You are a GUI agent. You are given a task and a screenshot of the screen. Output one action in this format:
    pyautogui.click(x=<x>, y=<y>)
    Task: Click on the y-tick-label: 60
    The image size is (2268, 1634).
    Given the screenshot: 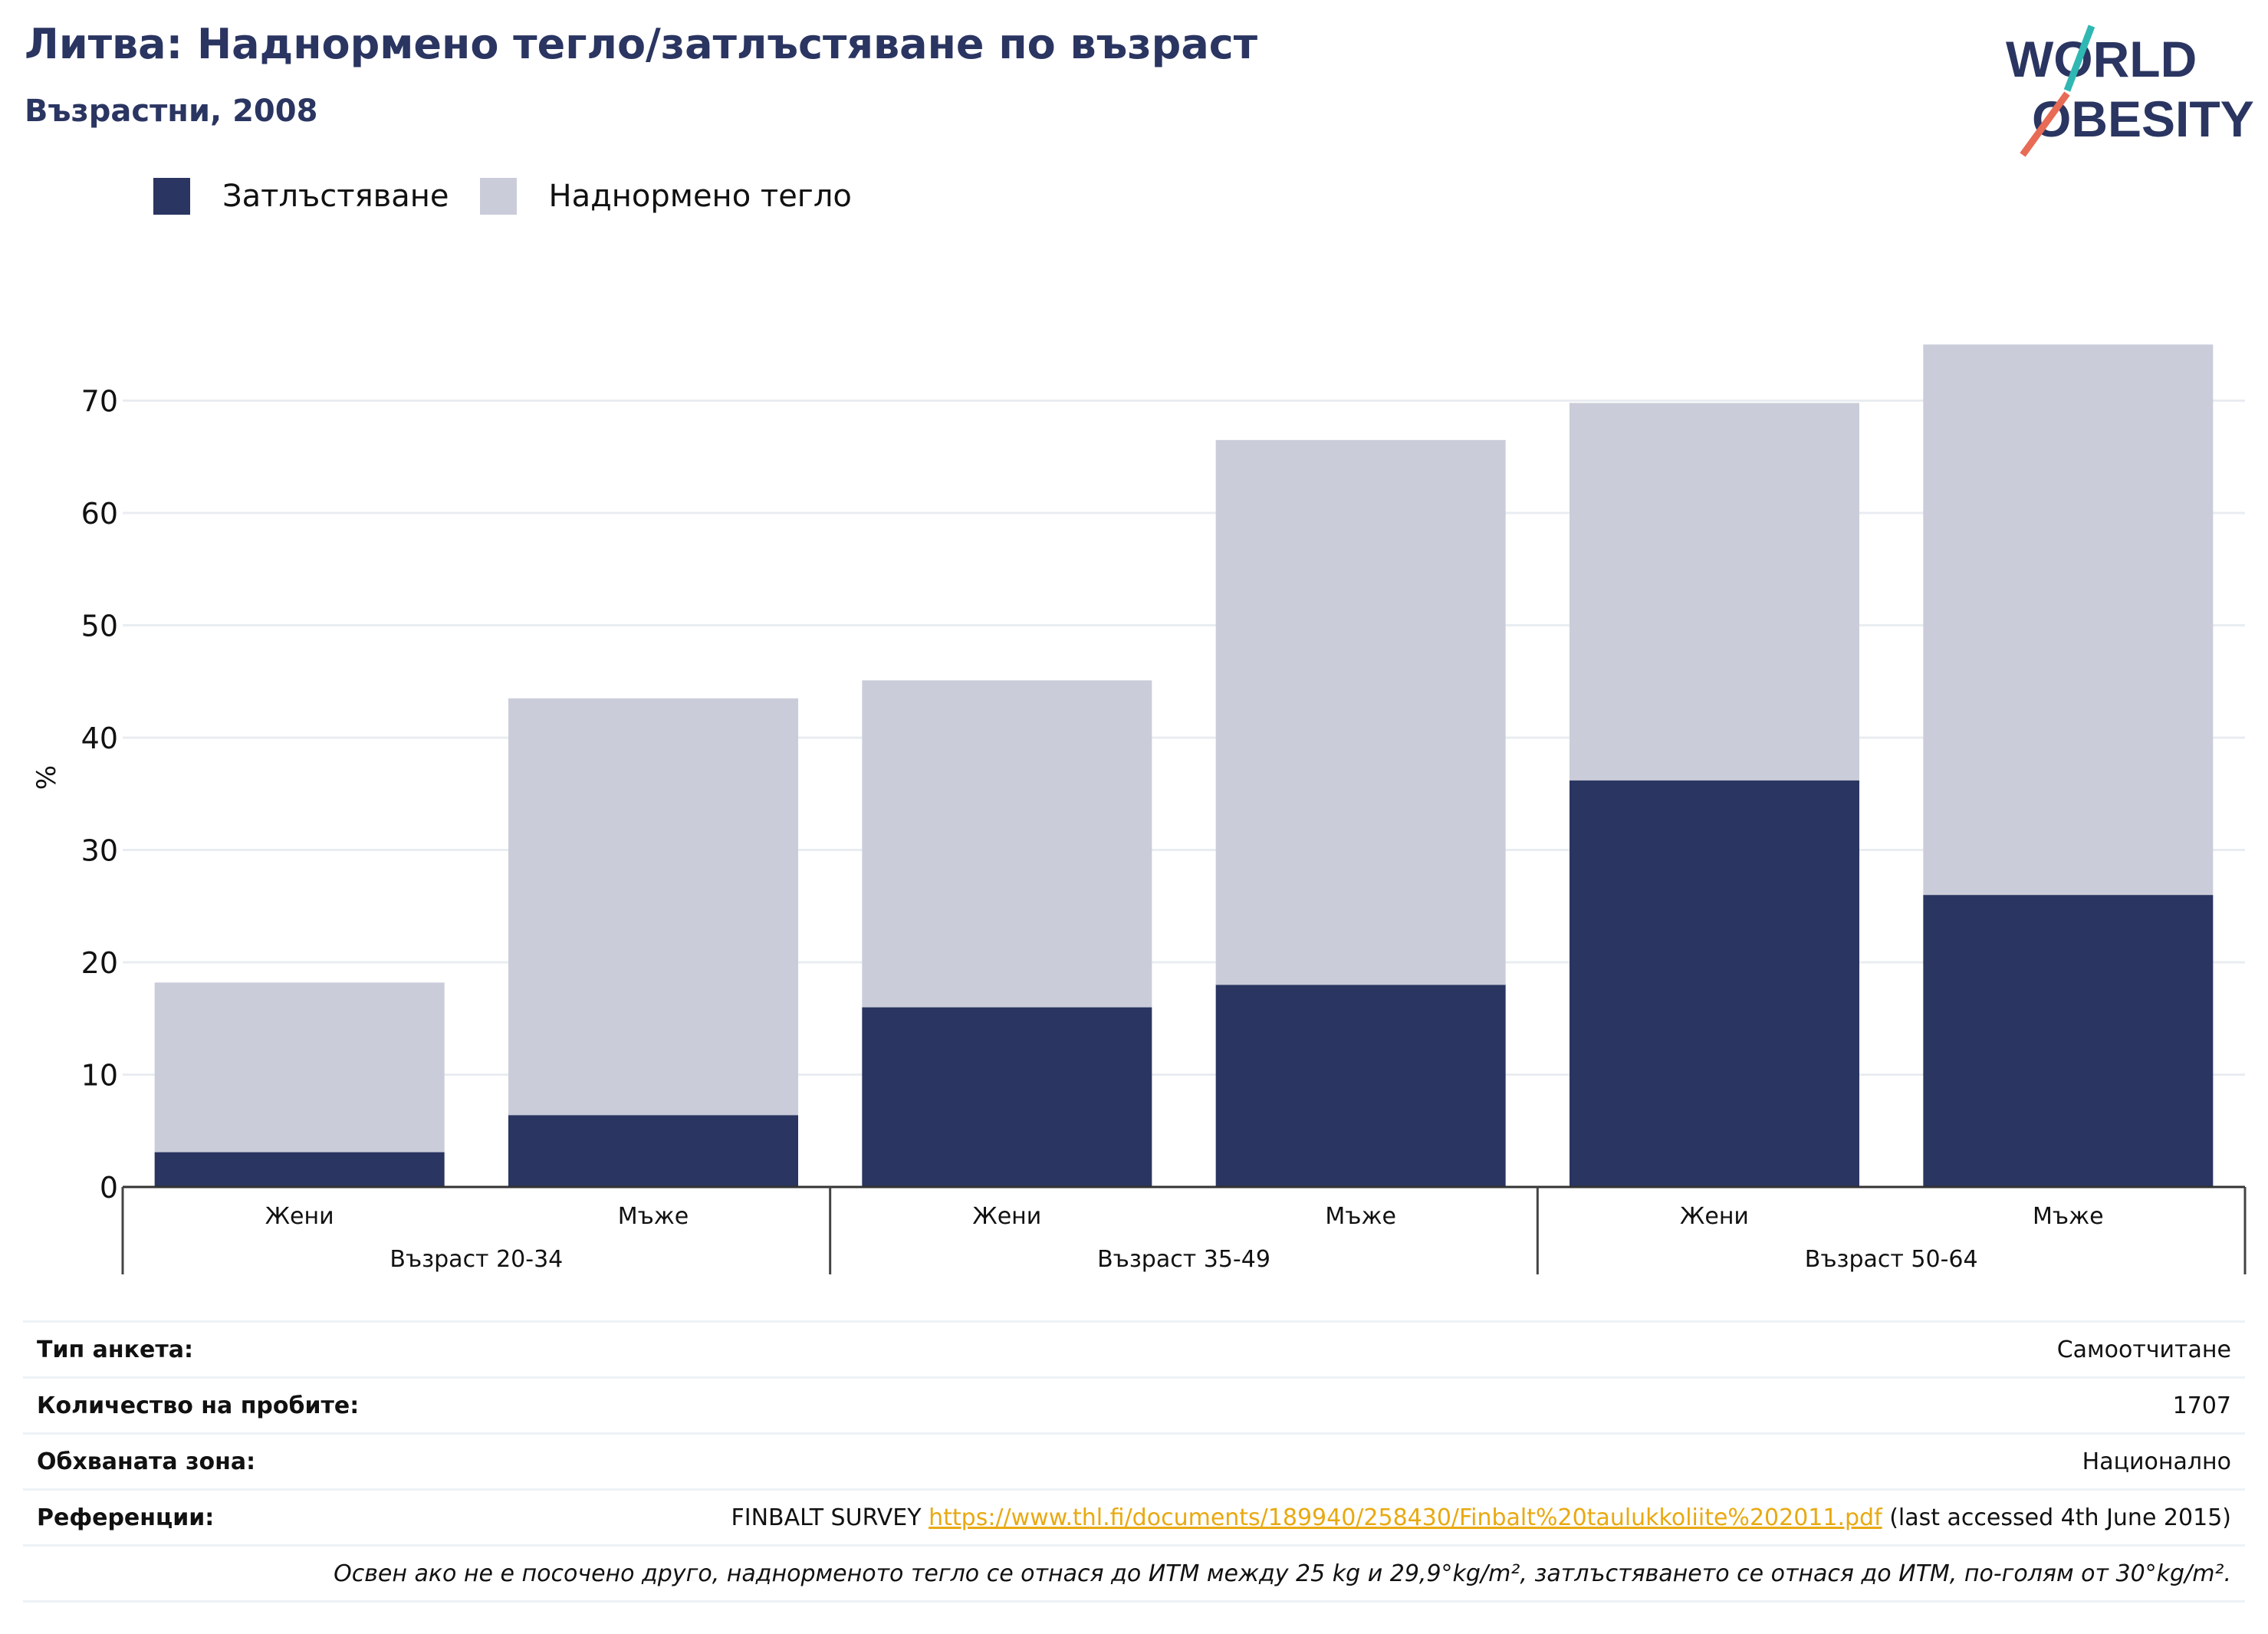 What is the action you would take?
    pyautogui.click(x=99, y=514)
    